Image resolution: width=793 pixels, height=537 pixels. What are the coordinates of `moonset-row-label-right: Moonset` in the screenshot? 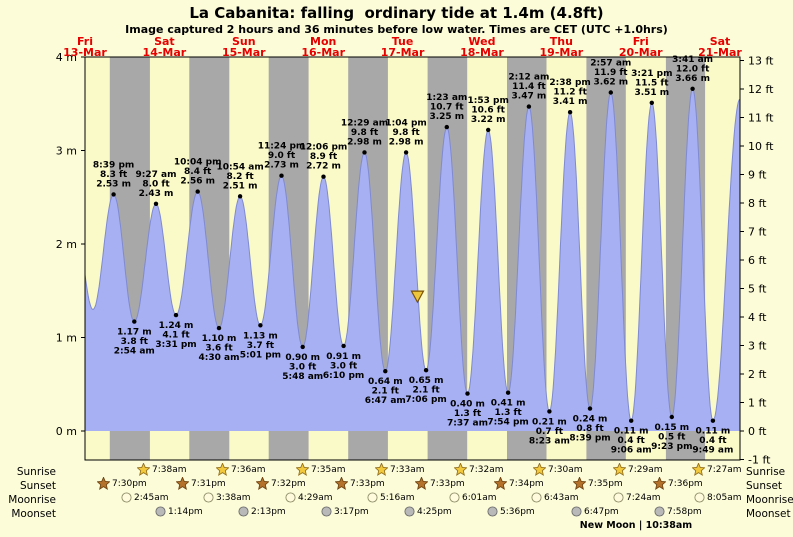 It's located at (768, 514).